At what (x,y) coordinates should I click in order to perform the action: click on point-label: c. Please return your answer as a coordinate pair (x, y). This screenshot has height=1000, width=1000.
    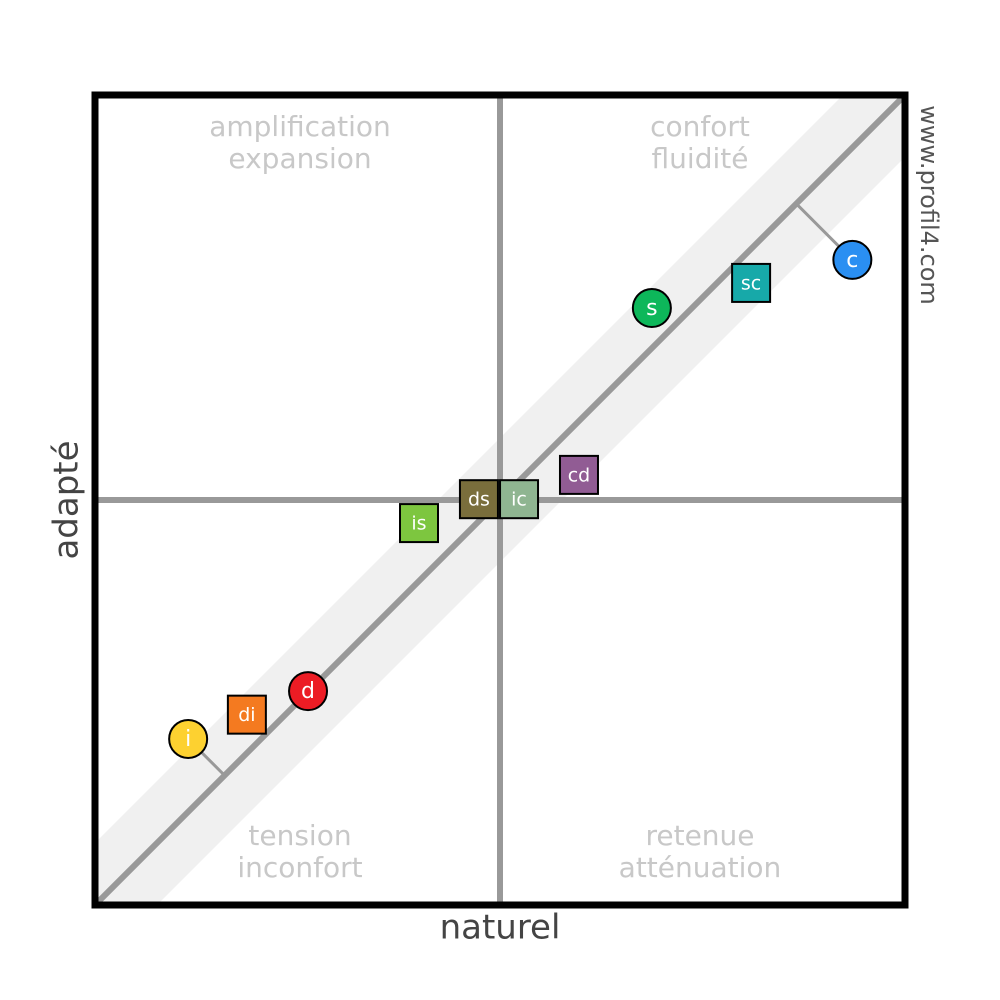
    Looking at the image, I should click on (852, 260).